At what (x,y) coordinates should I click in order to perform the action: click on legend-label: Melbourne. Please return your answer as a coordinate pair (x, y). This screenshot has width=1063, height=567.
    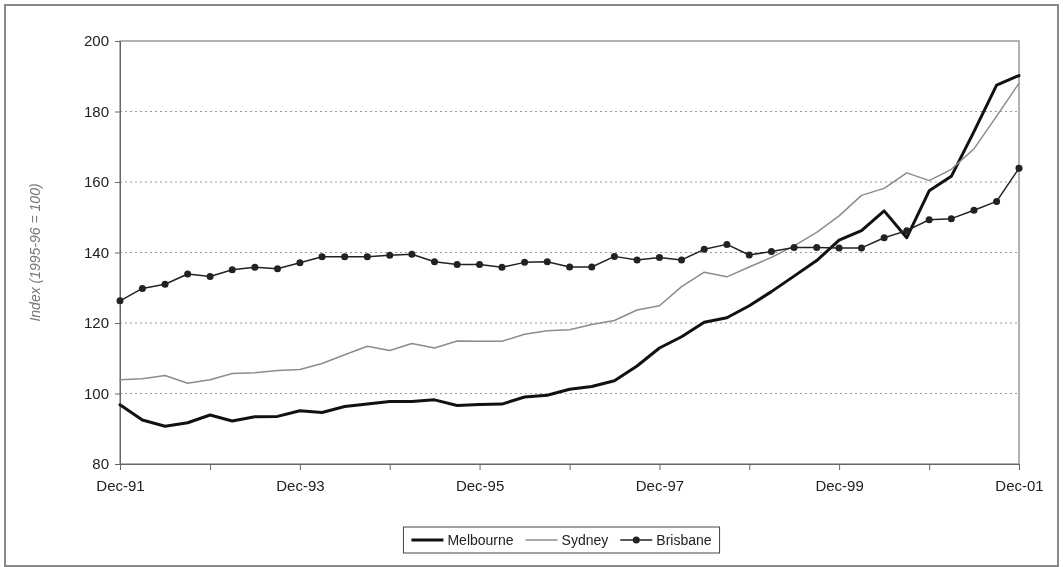
    Looking at the image, I should click on (480, 540).